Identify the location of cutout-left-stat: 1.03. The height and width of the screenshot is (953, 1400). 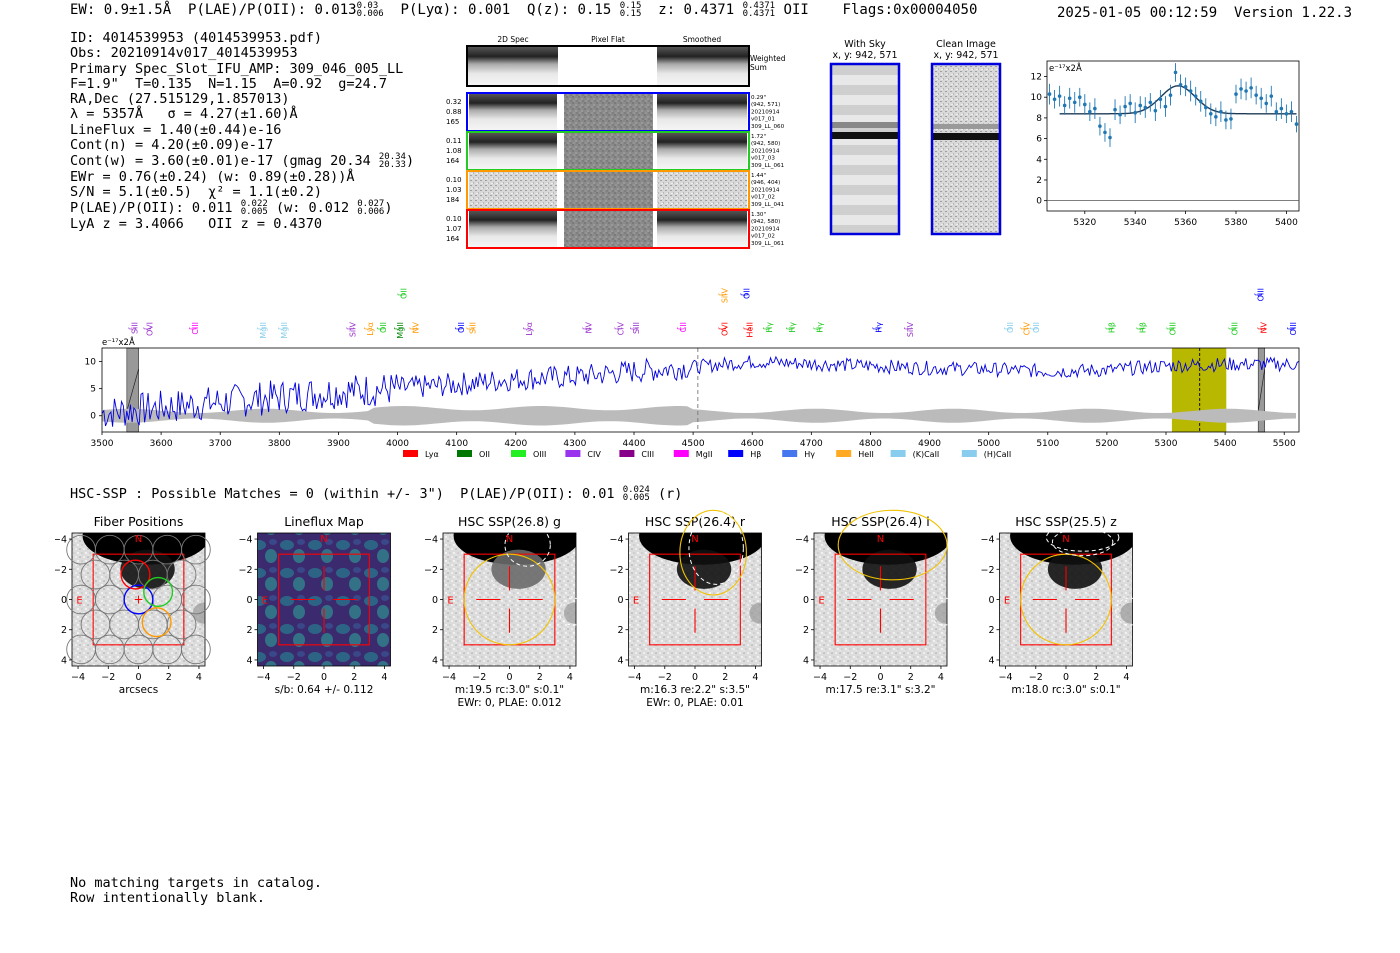
(454, 190).